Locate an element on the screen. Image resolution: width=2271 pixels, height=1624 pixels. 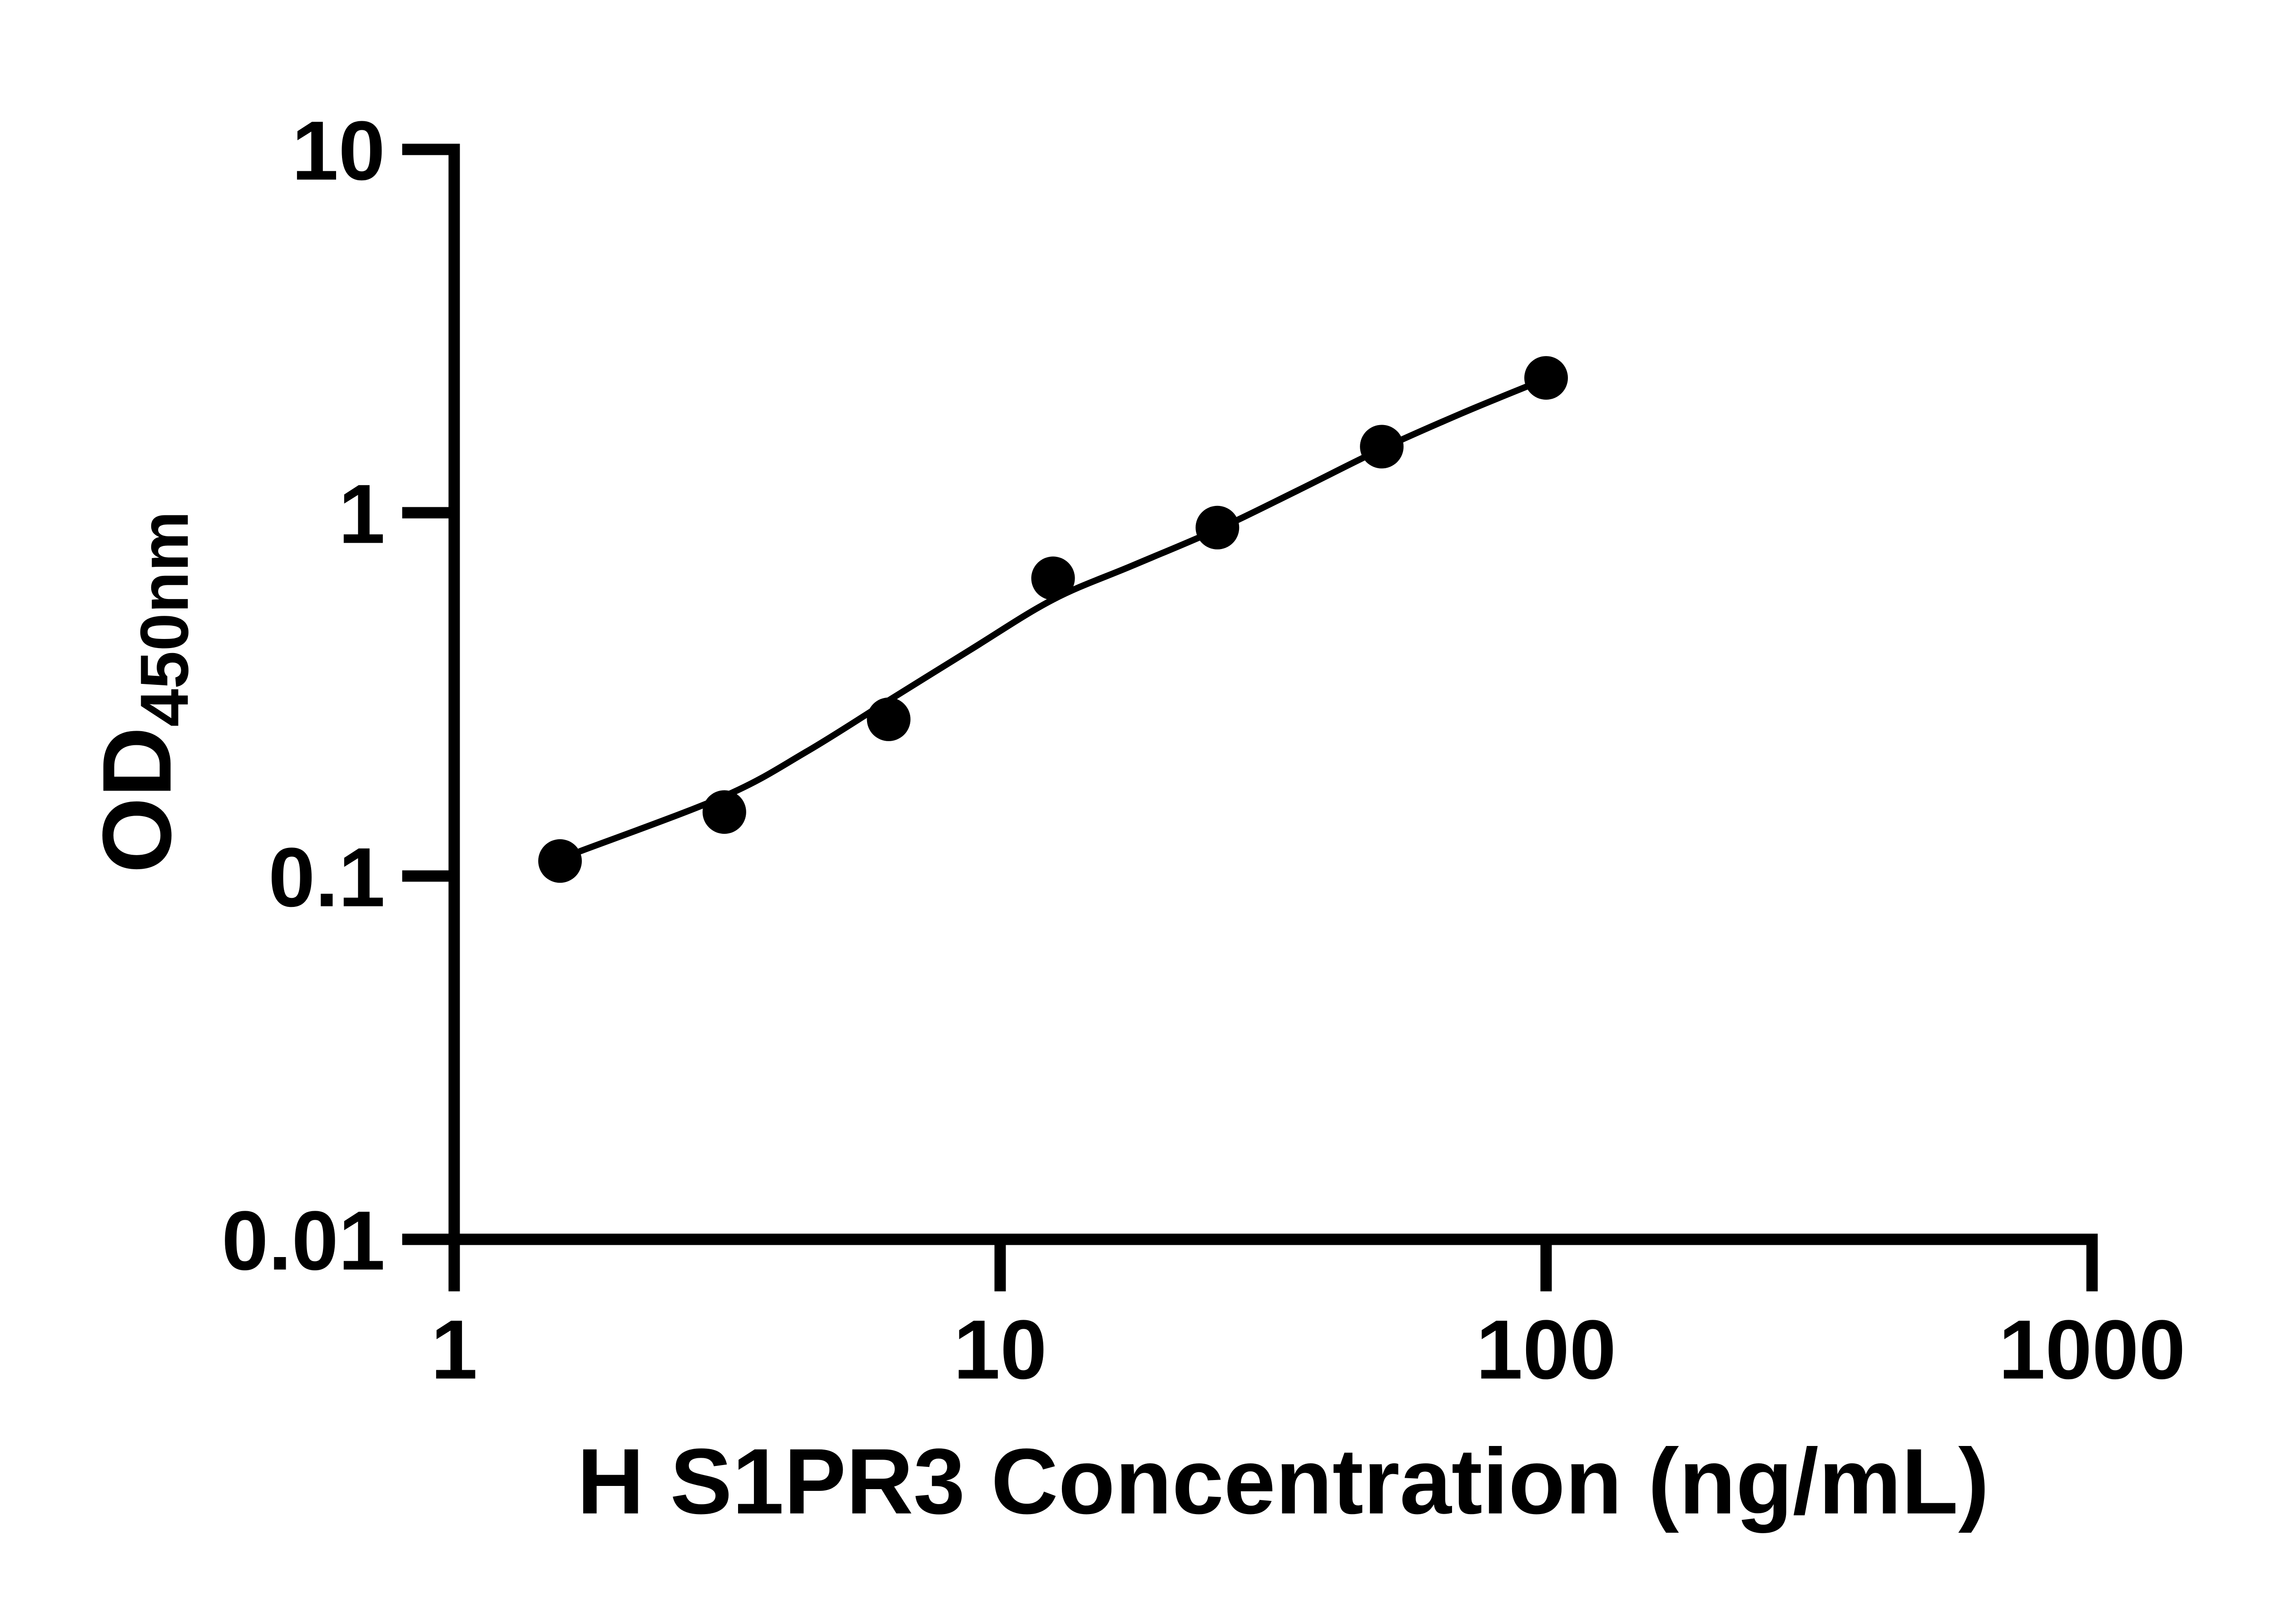
y-axis-title-main: OD is located at coordinates (137, 800).